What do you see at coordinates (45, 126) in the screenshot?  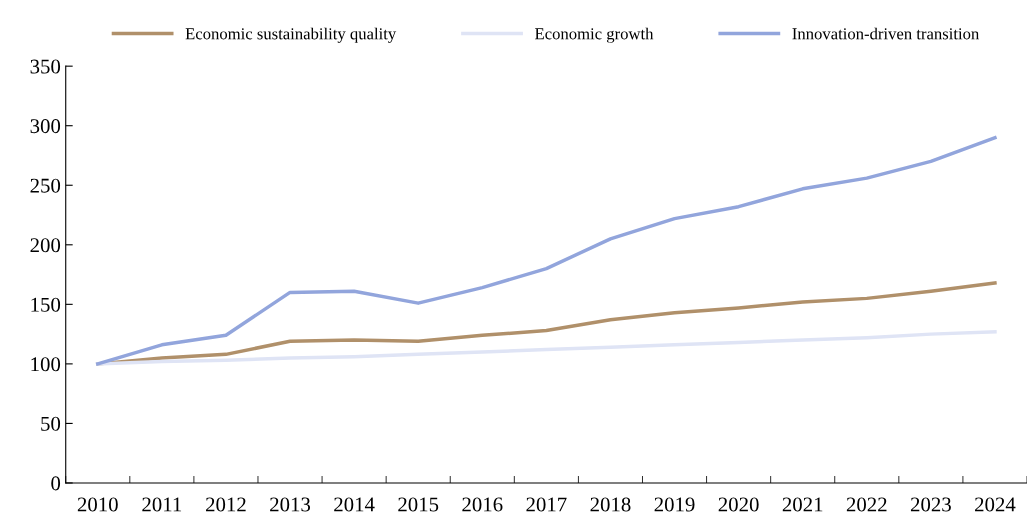 I see `y-tick-label: 300` at bounding box center [45, 126].